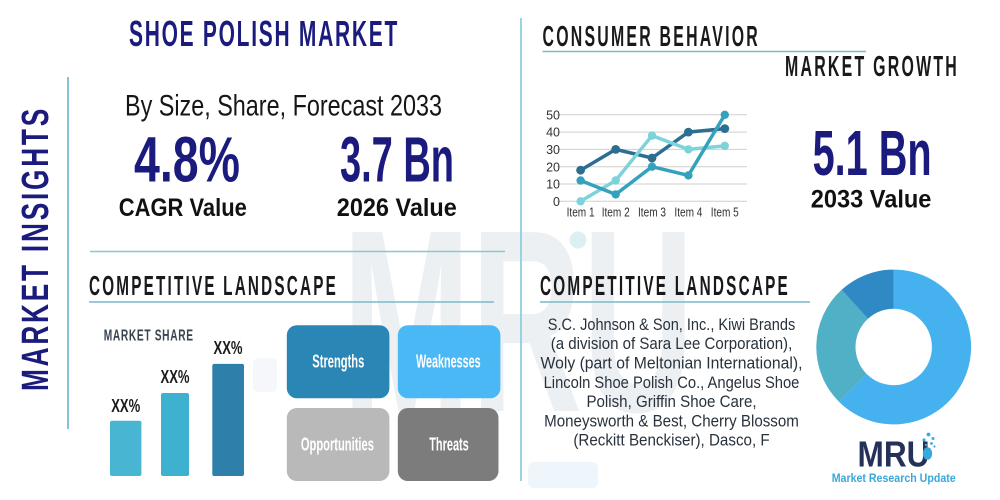  What do you see at coordinates (671, 420) in the screenshot?
I see `svg-text:Moneysworth & Best, Cherry Blo: Moneysworth & Best, Cherry Blossom` at bounding box center [671, 420].